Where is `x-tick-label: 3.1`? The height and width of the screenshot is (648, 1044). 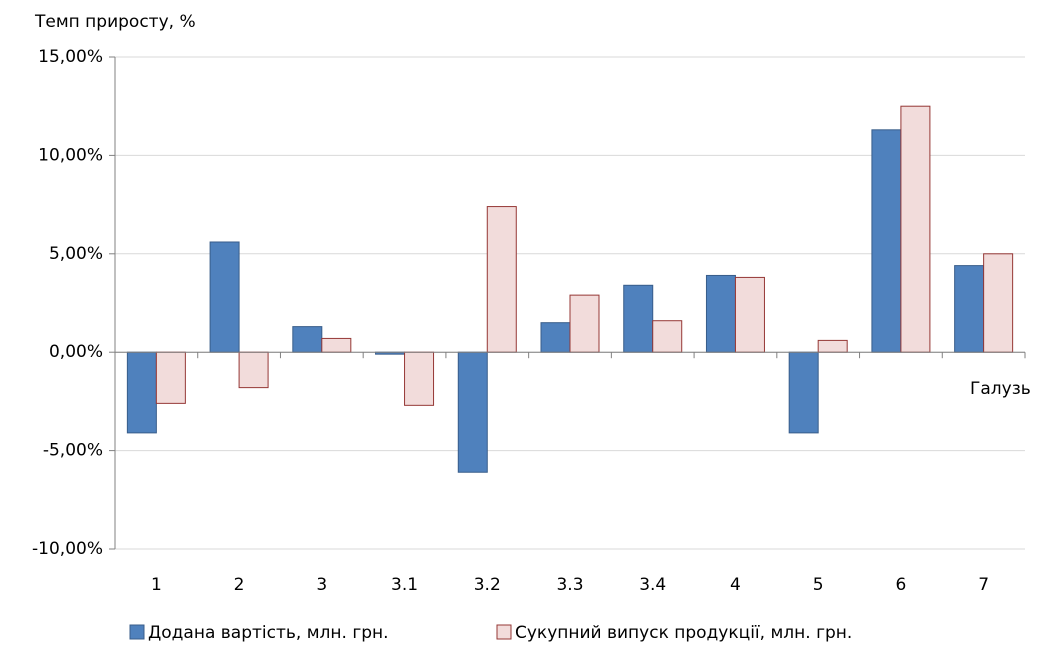 x-tick-label: 3.1 is located at coordinates (404, 585).